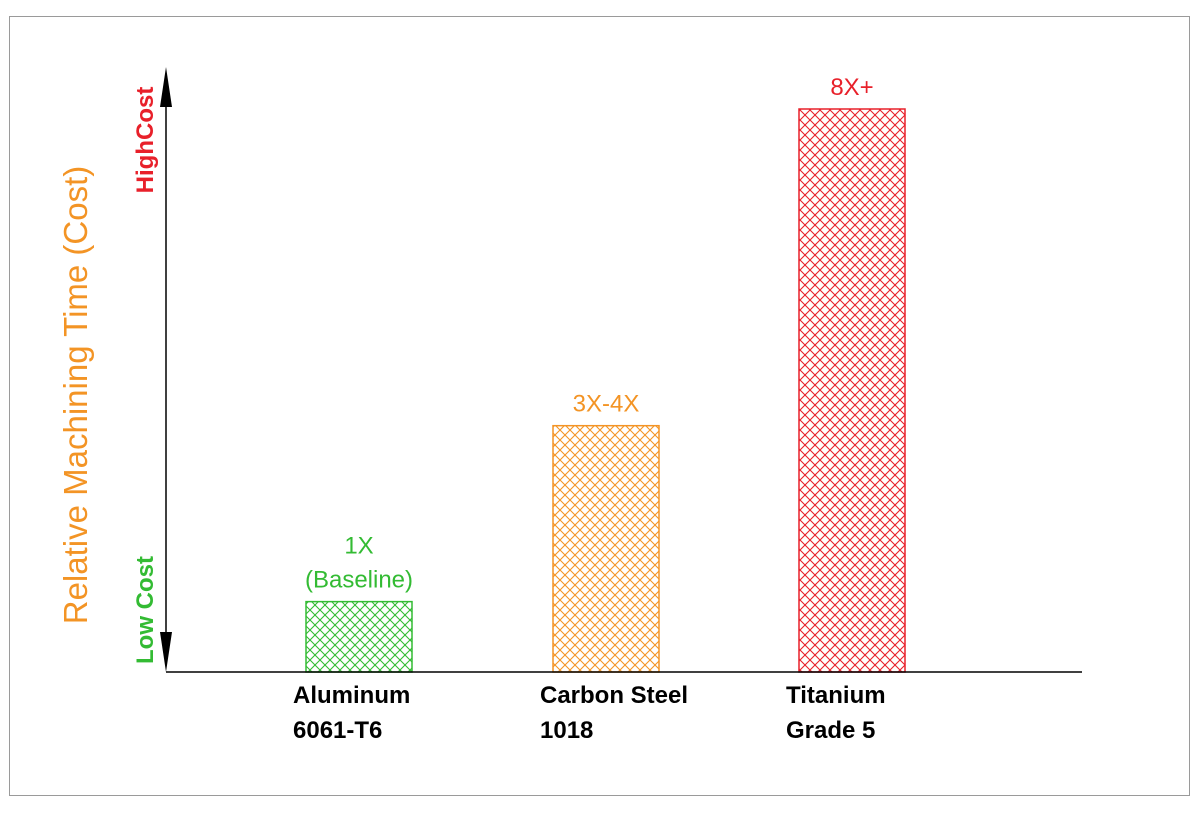 The height and width of the screenshot is (814, 1200). Describe the element at coordinates (145, 140) in the screenshot. I see `y-axis-high-label: HighCost` at that location.